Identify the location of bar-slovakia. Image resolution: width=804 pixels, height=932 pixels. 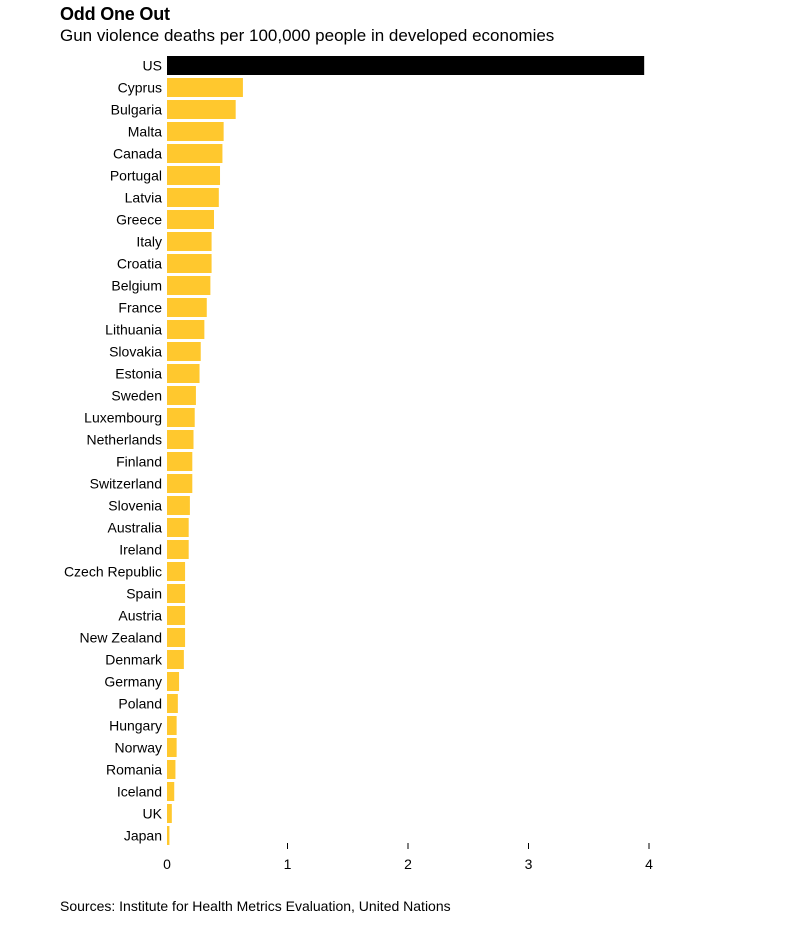
(184, 351).